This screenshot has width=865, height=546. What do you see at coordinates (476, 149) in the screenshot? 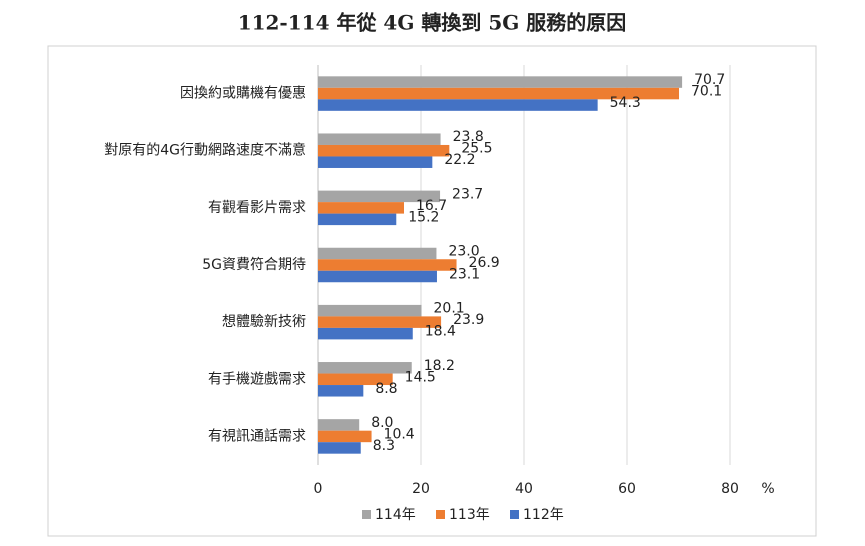
I see `value-label: 25.5` at bounding box center [476, 149].